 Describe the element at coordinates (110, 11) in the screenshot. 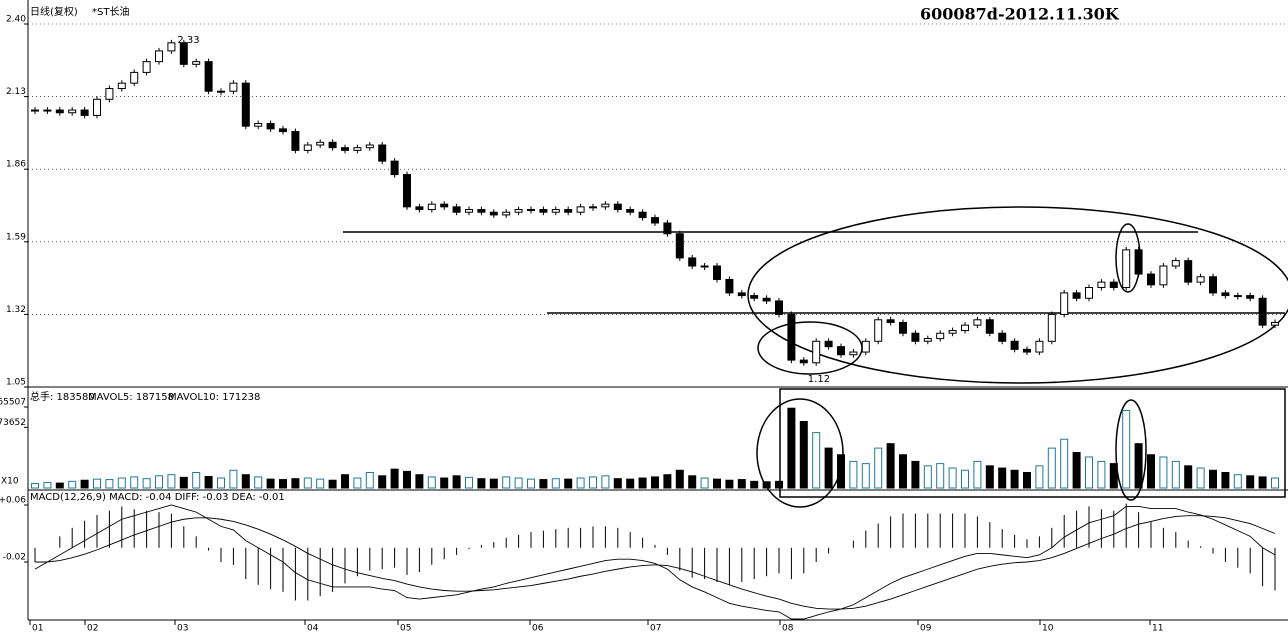

I see `chart-subtitle: *ST长油` at that location.